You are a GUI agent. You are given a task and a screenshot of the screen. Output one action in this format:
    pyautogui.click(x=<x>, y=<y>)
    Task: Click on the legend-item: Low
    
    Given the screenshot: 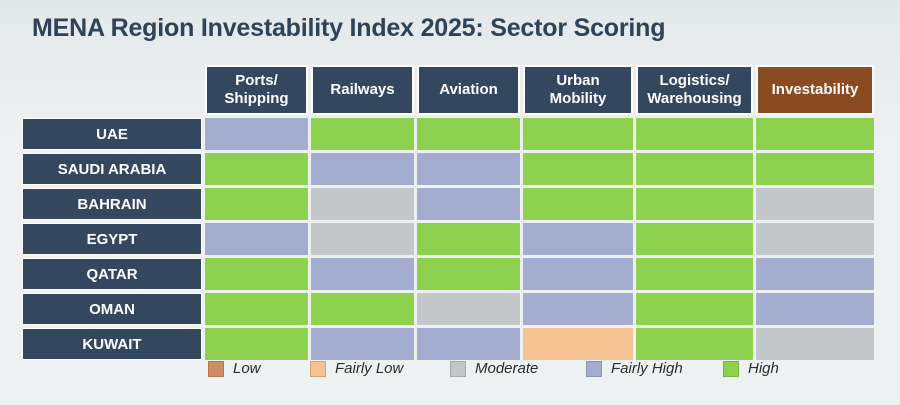 What is the action you would take?
    pyautogui.click(x=259, y=368)
    